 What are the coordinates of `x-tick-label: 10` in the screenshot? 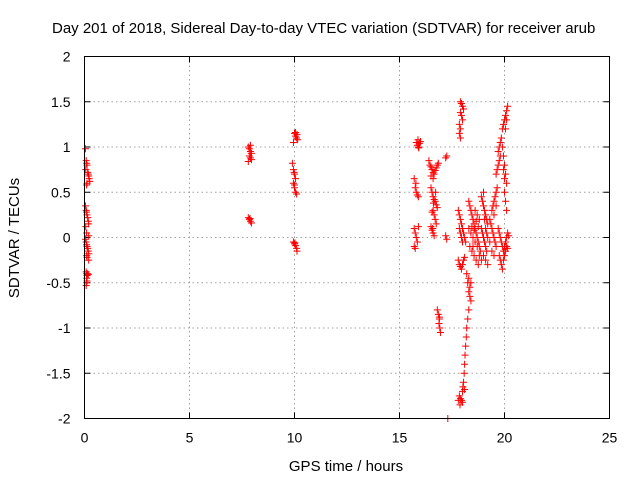 It's located at (295, 438).